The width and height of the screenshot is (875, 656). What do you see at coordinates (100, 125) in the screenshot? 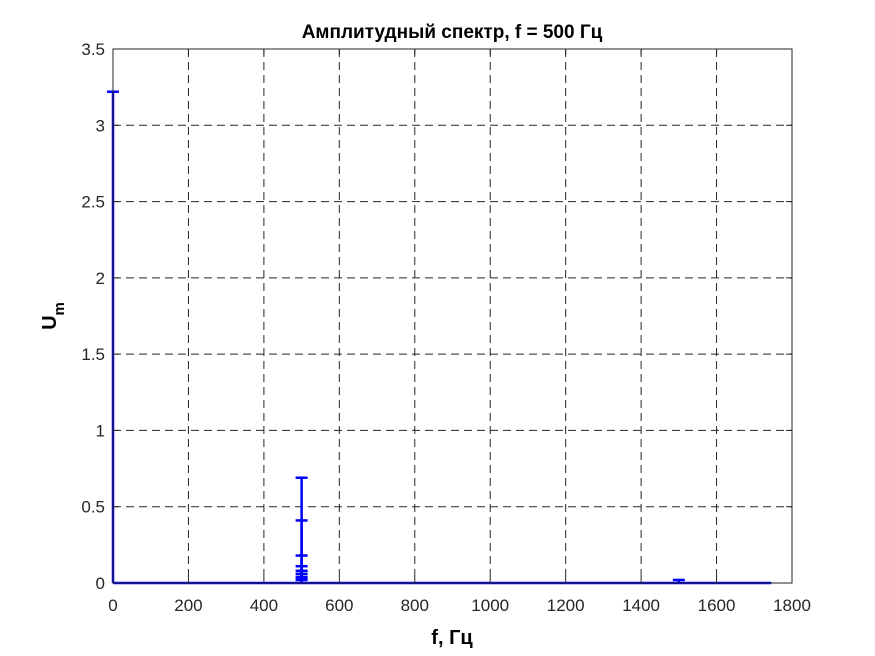
I see `y-tick-label: 3` at bounding box center [100, 125].